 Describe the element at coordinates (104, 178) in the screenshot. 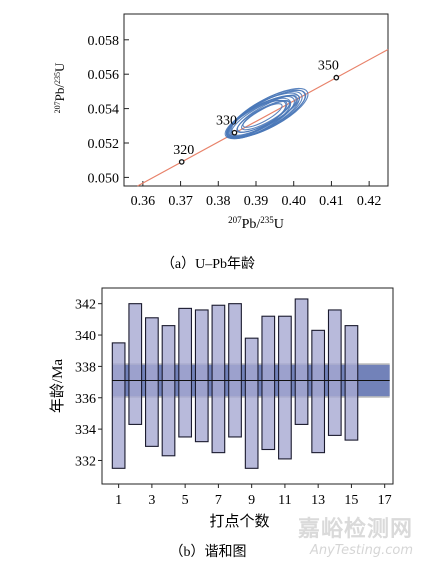

I see `concordia-y-tick-label: 0.050` at that location.